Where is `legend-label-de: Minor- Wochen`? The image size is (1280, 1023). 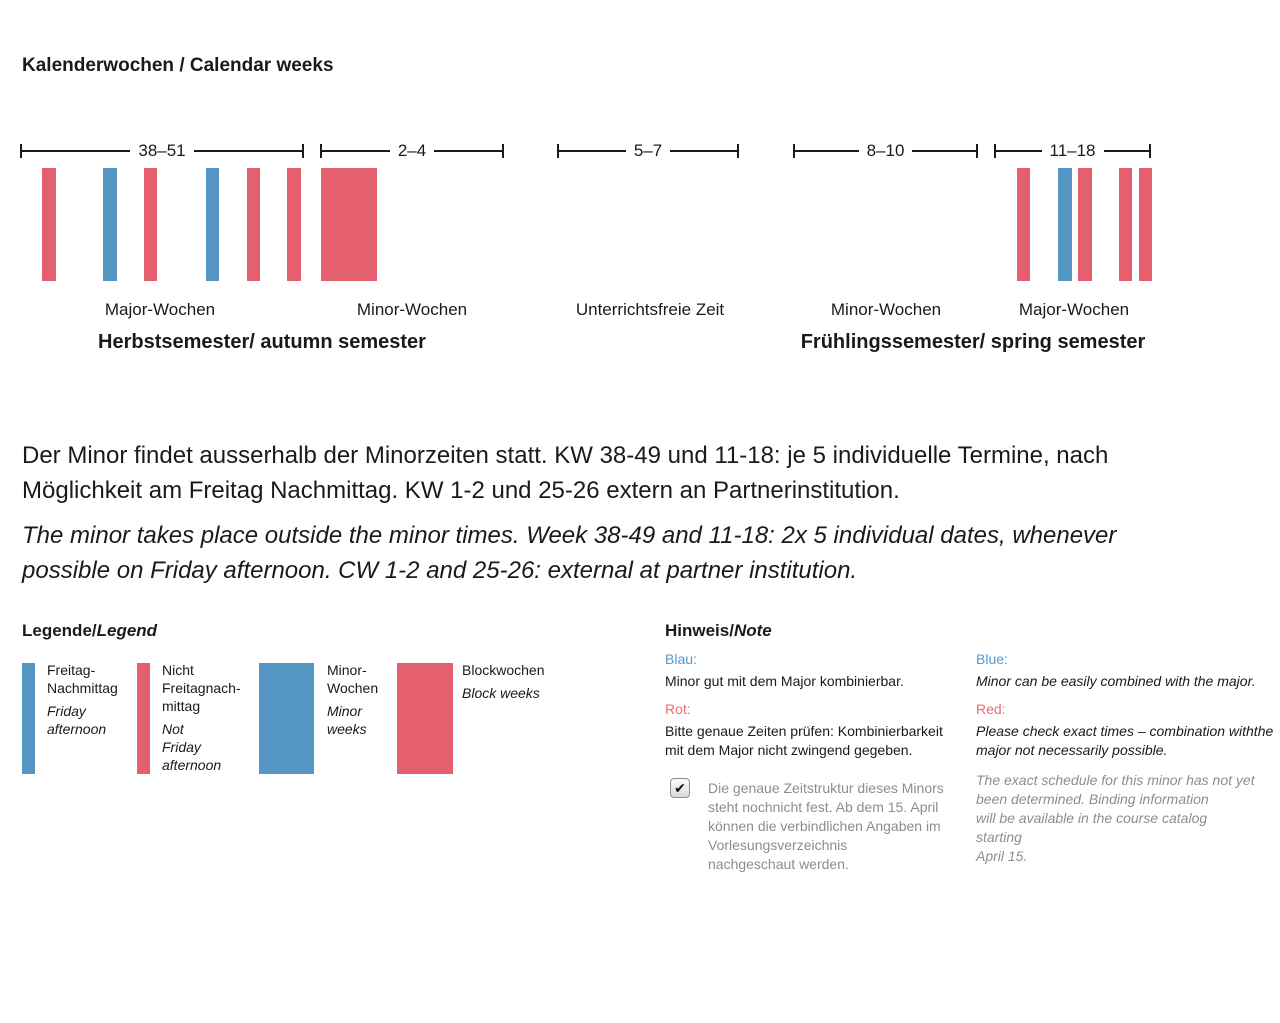 legend-label-de: Minor- Wochen is located at coordinates (353, 679).